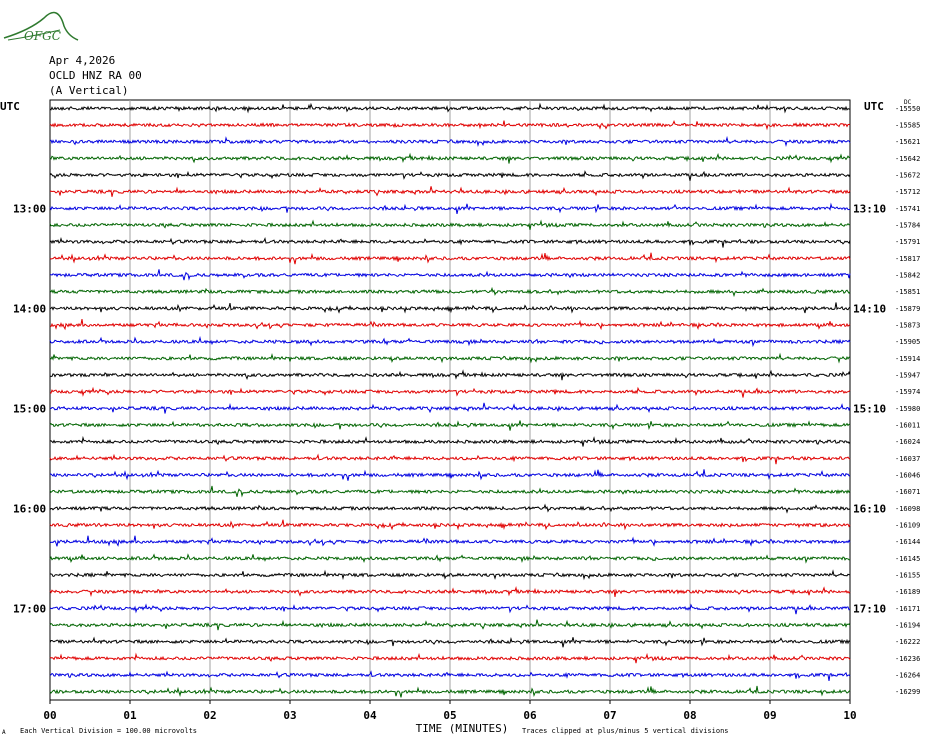 Image resolution: width=930 pixels, height=744 pixels. I want to click on dc-offset-label: -16037, so click(907, 459).